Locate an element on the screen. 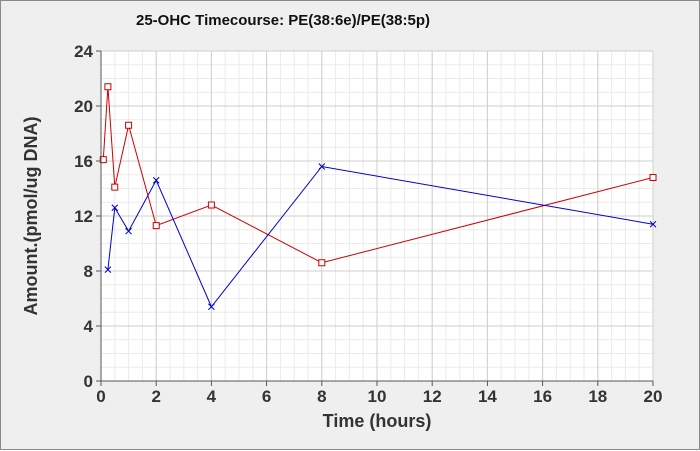 The width and height of the screenshot is (700, 451). chart-title: 25-OHC Timecourse: PE(38:6e)/PE(38:5p) is located at coordinates (283, 20).